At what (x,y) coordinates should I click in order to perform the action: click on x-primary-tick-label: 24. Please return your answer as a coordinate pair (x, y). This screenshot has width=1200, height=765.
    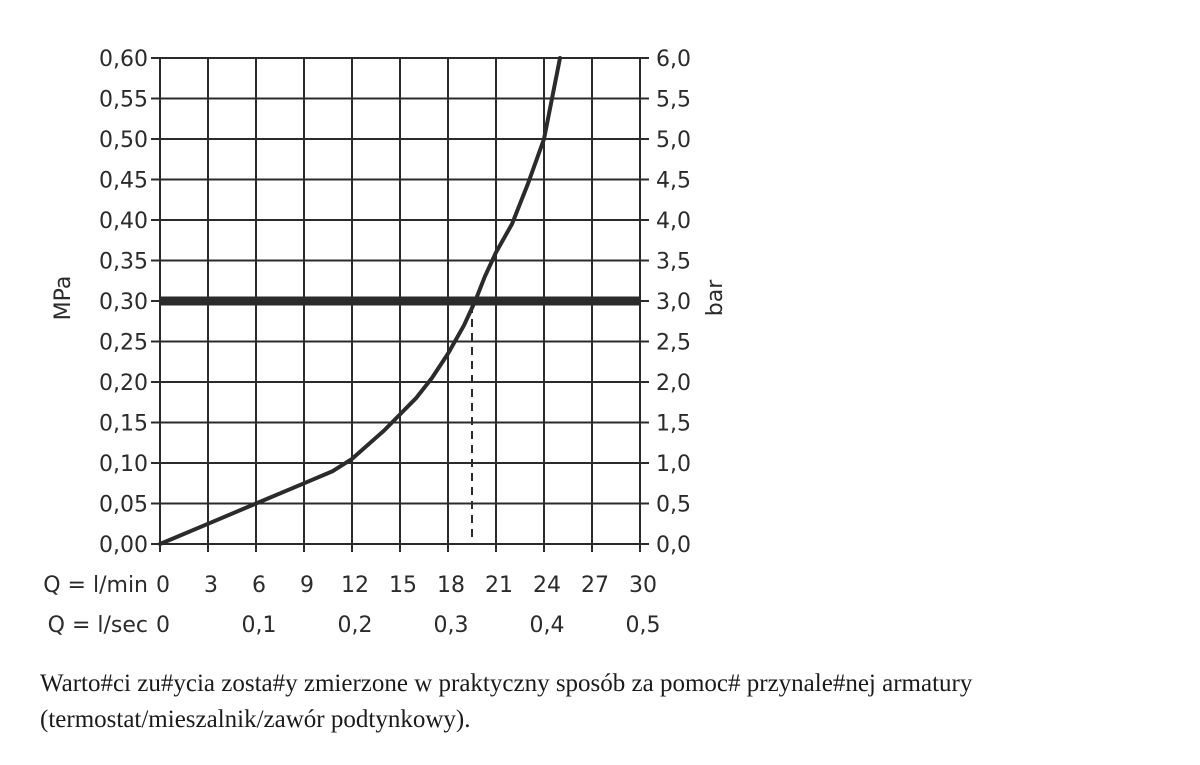
    Looking at the image, I should click on (547, 585).